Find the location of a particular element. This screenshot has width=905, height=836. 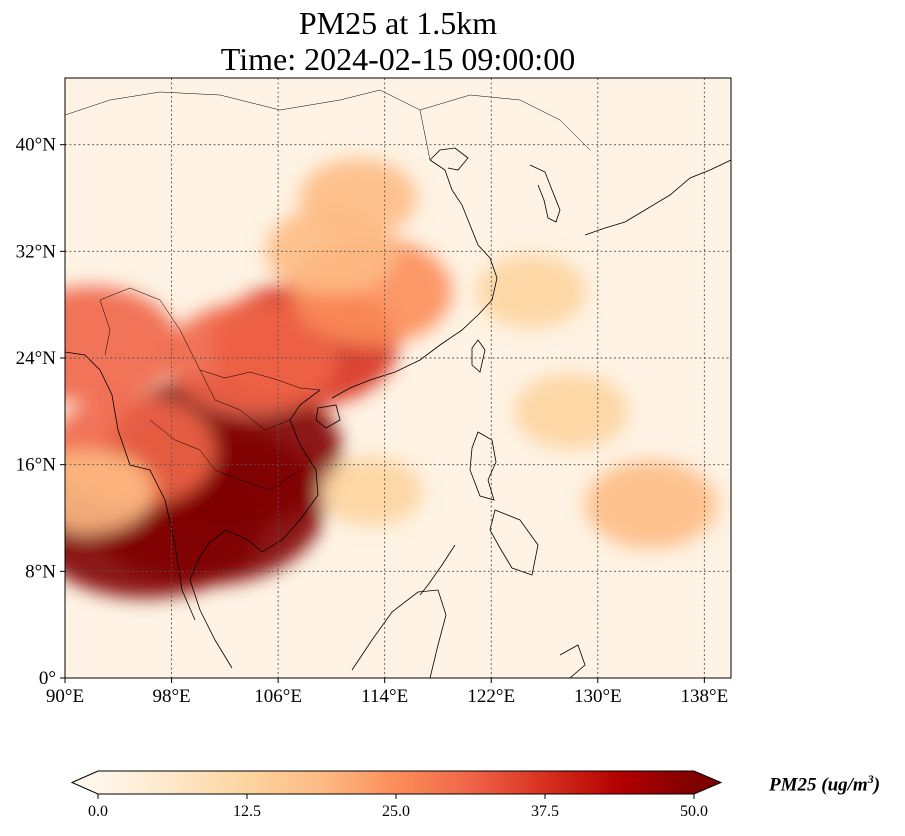

lon-tick-label: 122°E is located at coordinates (491, 696).